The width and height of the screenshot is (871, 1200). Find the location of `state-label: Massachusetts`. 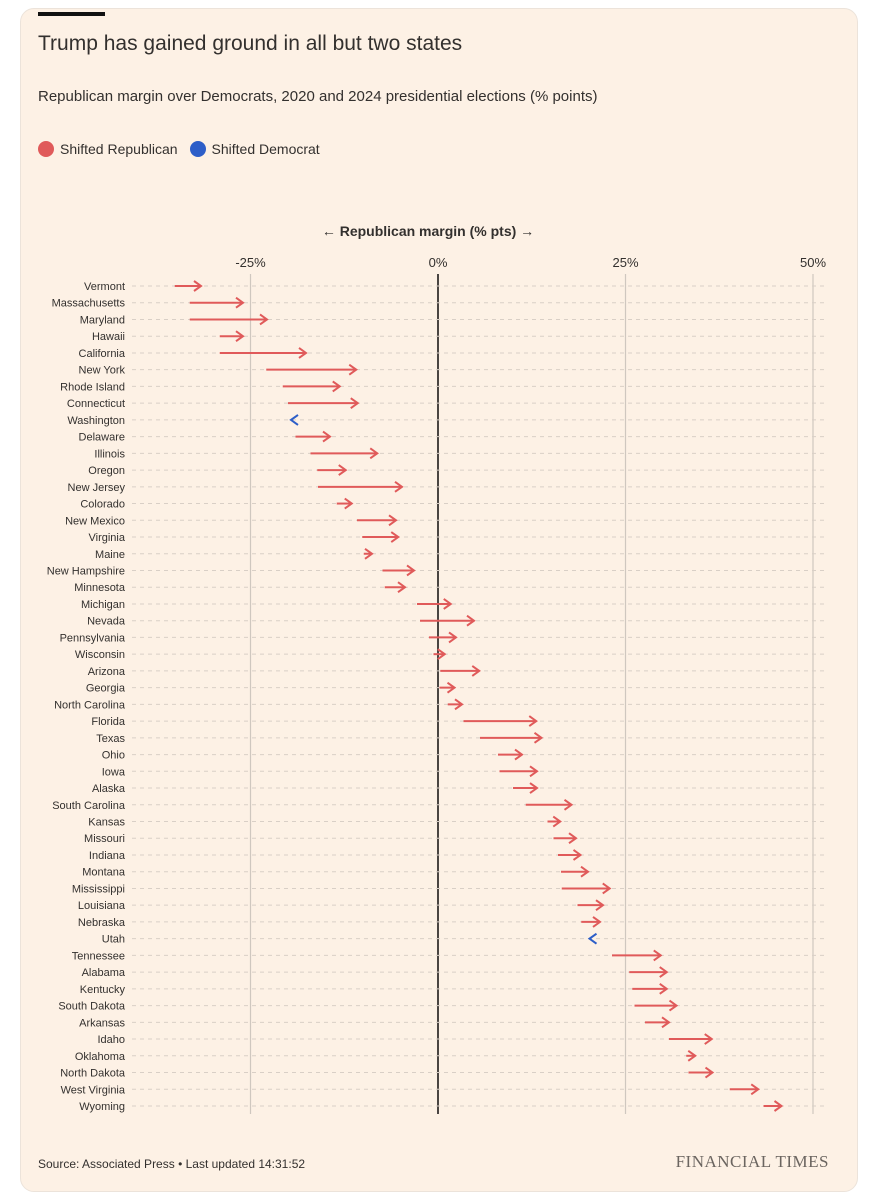

state-label: Massachusetts is located at coordinates (89, 304).